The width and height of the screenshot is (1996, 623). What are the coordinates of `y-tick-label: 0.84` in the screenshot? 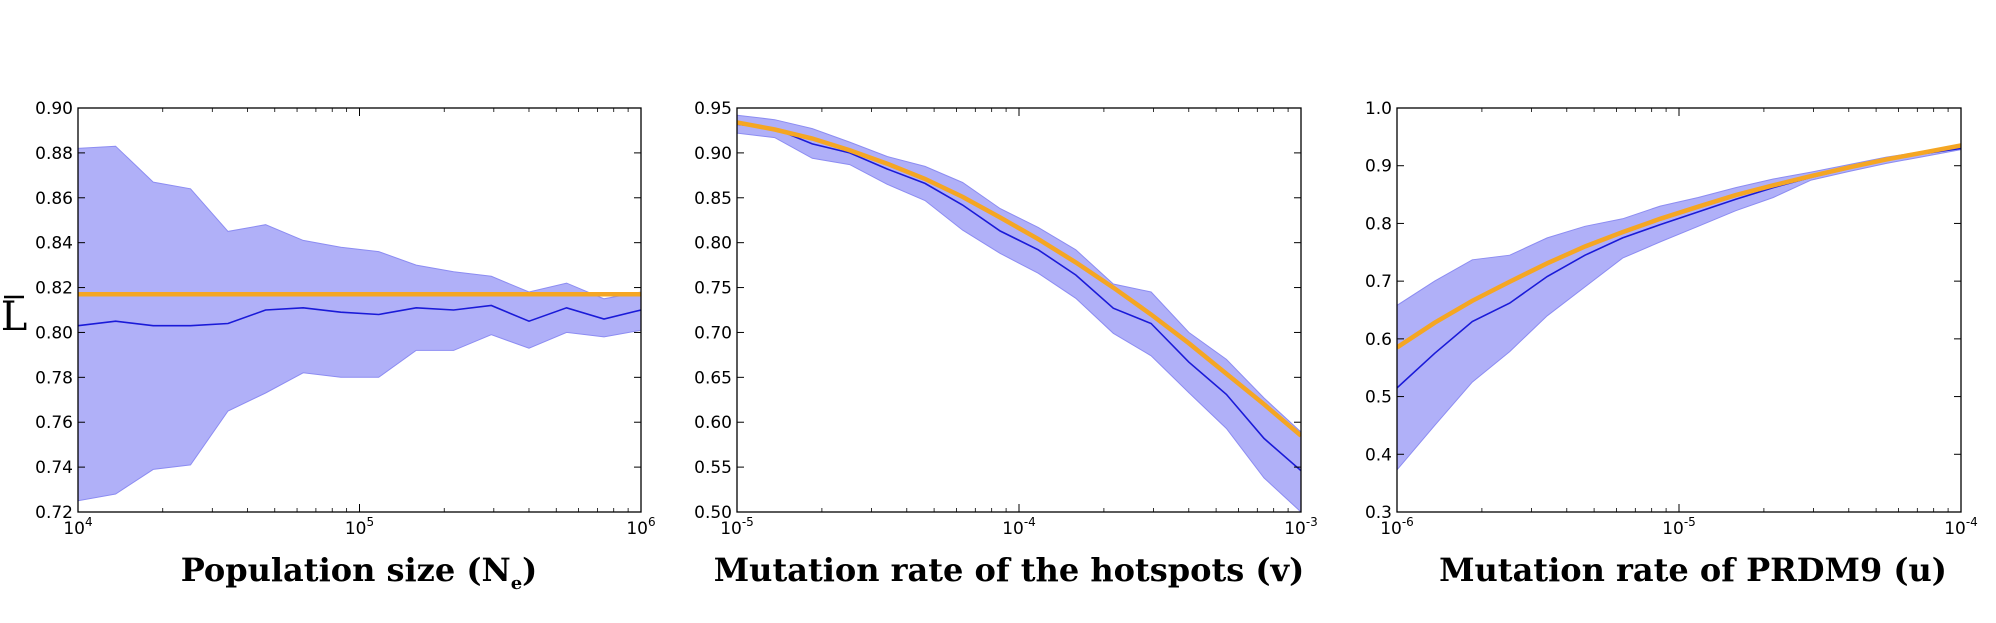 It's located at (54, 244).